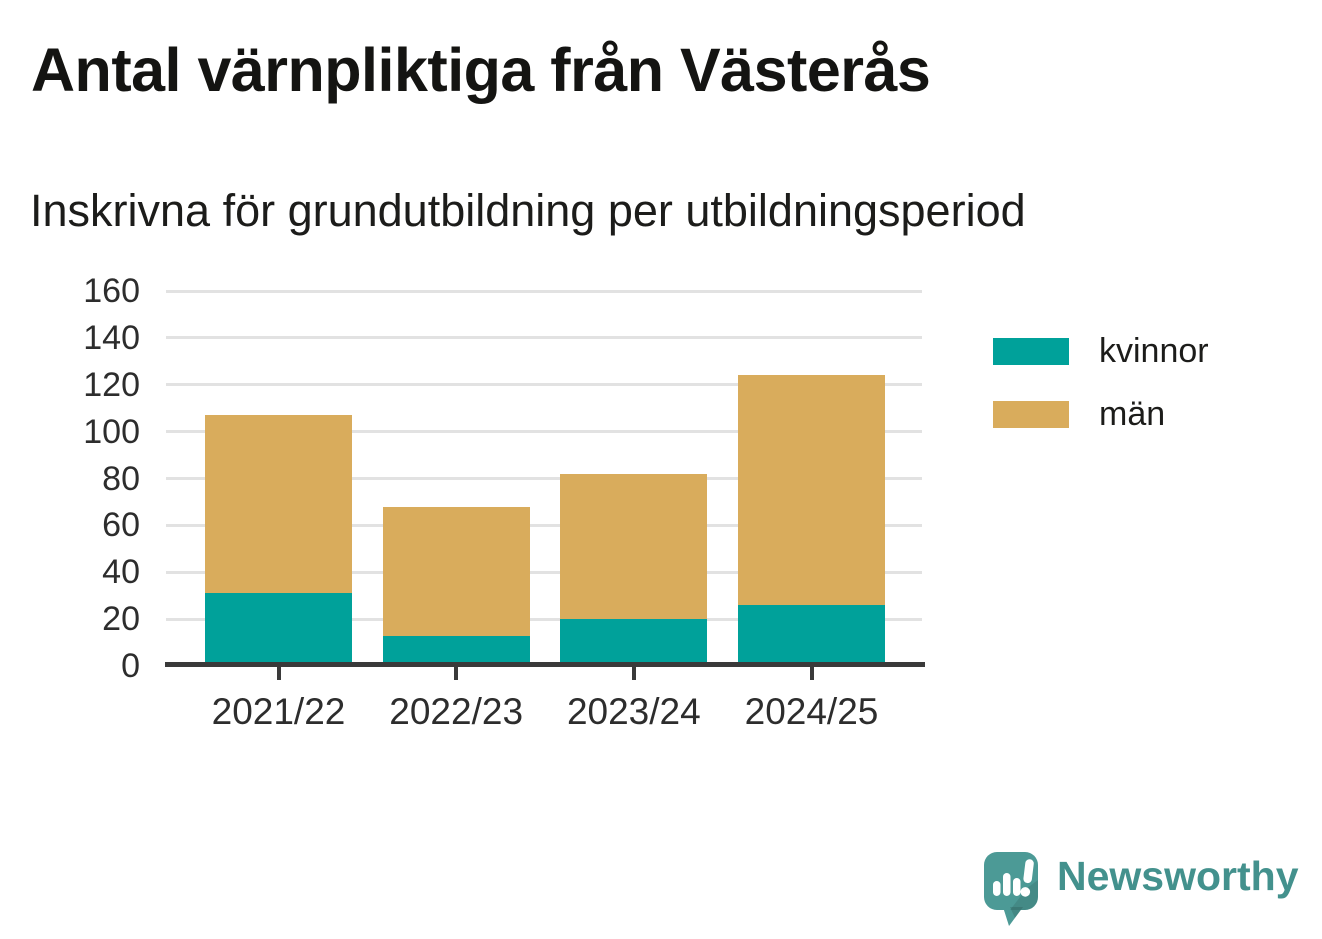 The image size is (1322, 939). What do you see at coordinates (811, 490) in the screenshot?
I see `bar-män-2024/25` at bounding box center [811, 490].